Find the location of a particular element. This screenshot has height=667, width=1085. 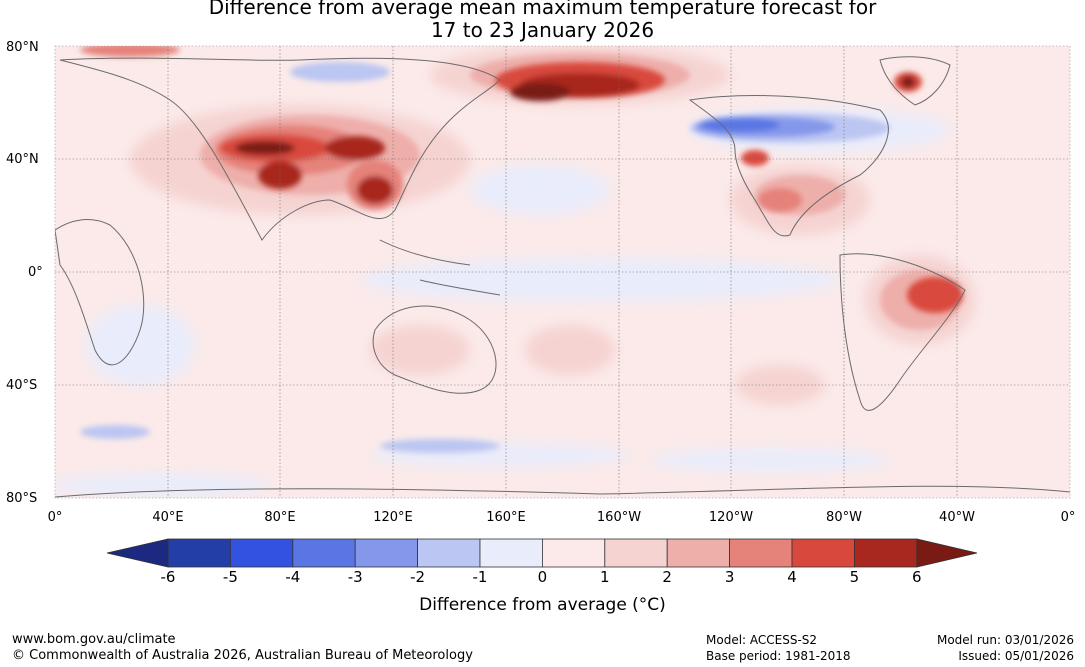

colorbar-tick: 6 is located at coordinates (917, 577).